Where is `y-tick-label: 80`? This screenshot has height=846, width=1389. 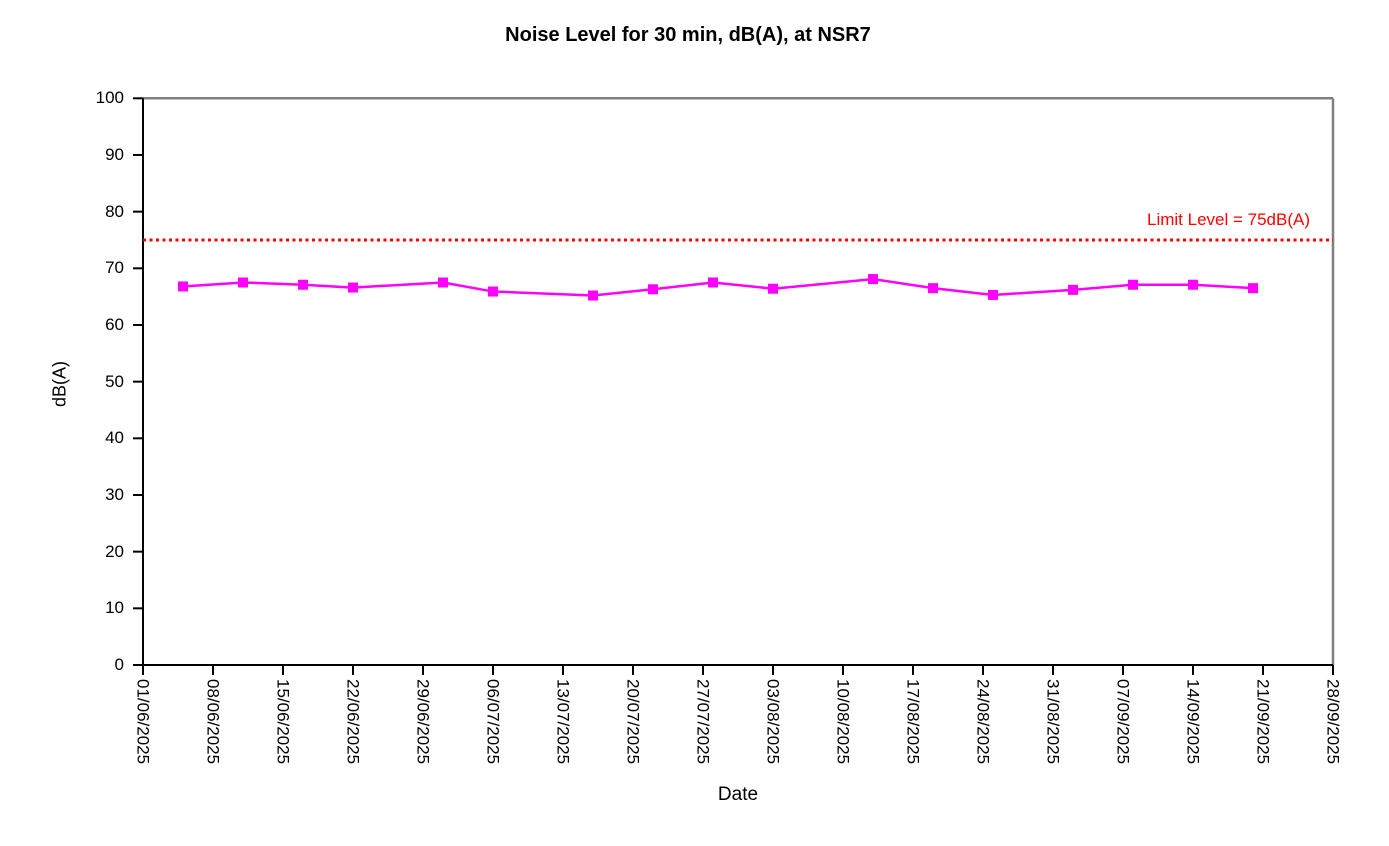 y-tick-label: 80 is located at coordinates (114, 211).